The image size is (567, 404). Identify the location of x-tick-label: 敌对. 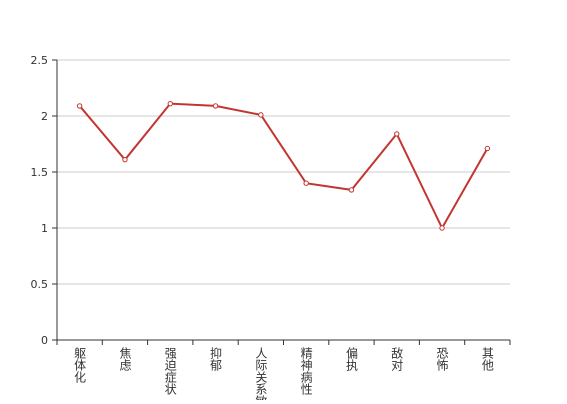
(397, 358).